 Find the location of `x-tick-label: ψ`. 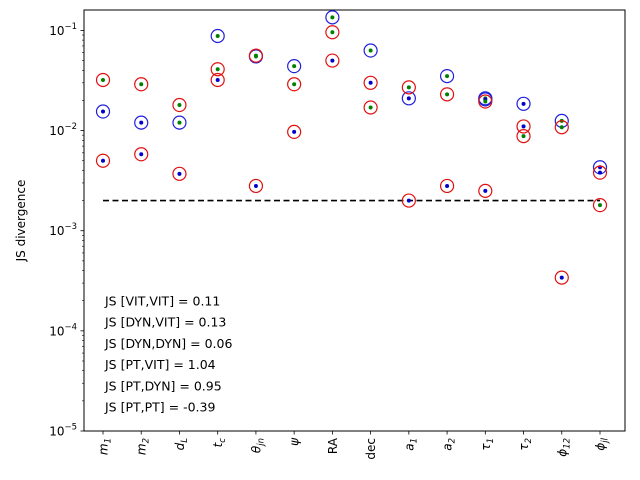

x-tick-label: ψ is located at coordinates (295, 441).